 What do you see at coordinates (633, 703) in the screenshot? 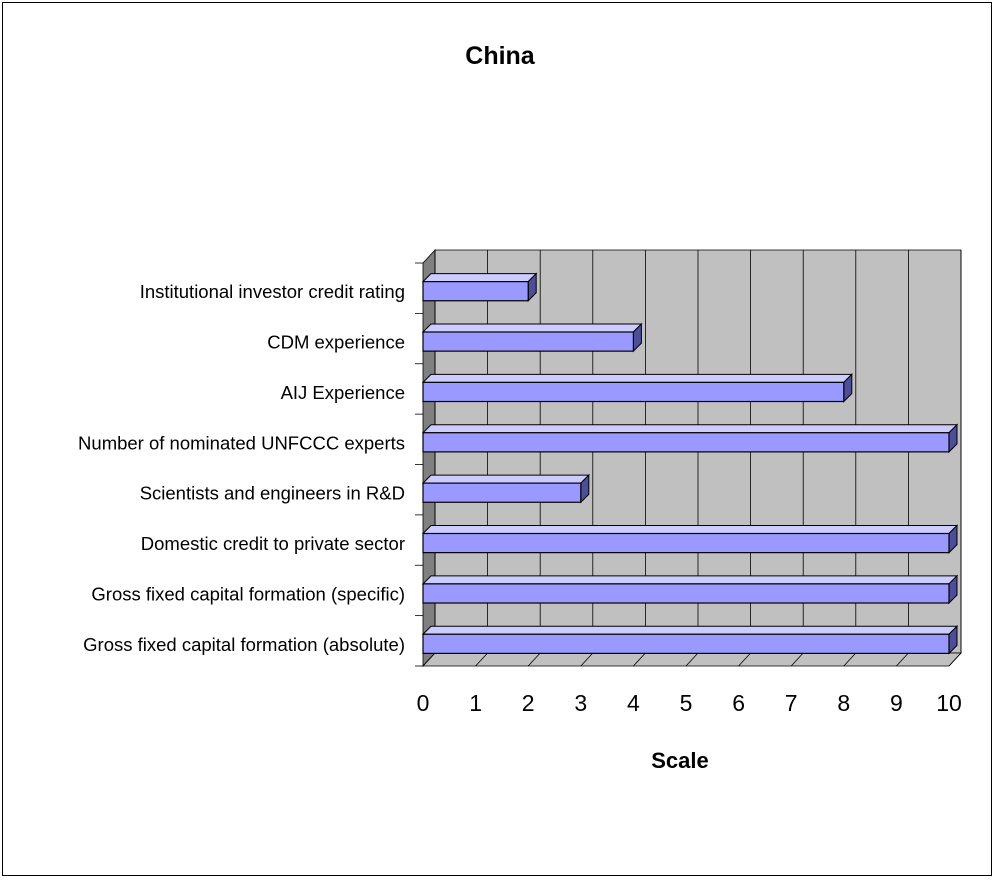
I see `x-tick-label: 4` at bounding box center [633, 703].